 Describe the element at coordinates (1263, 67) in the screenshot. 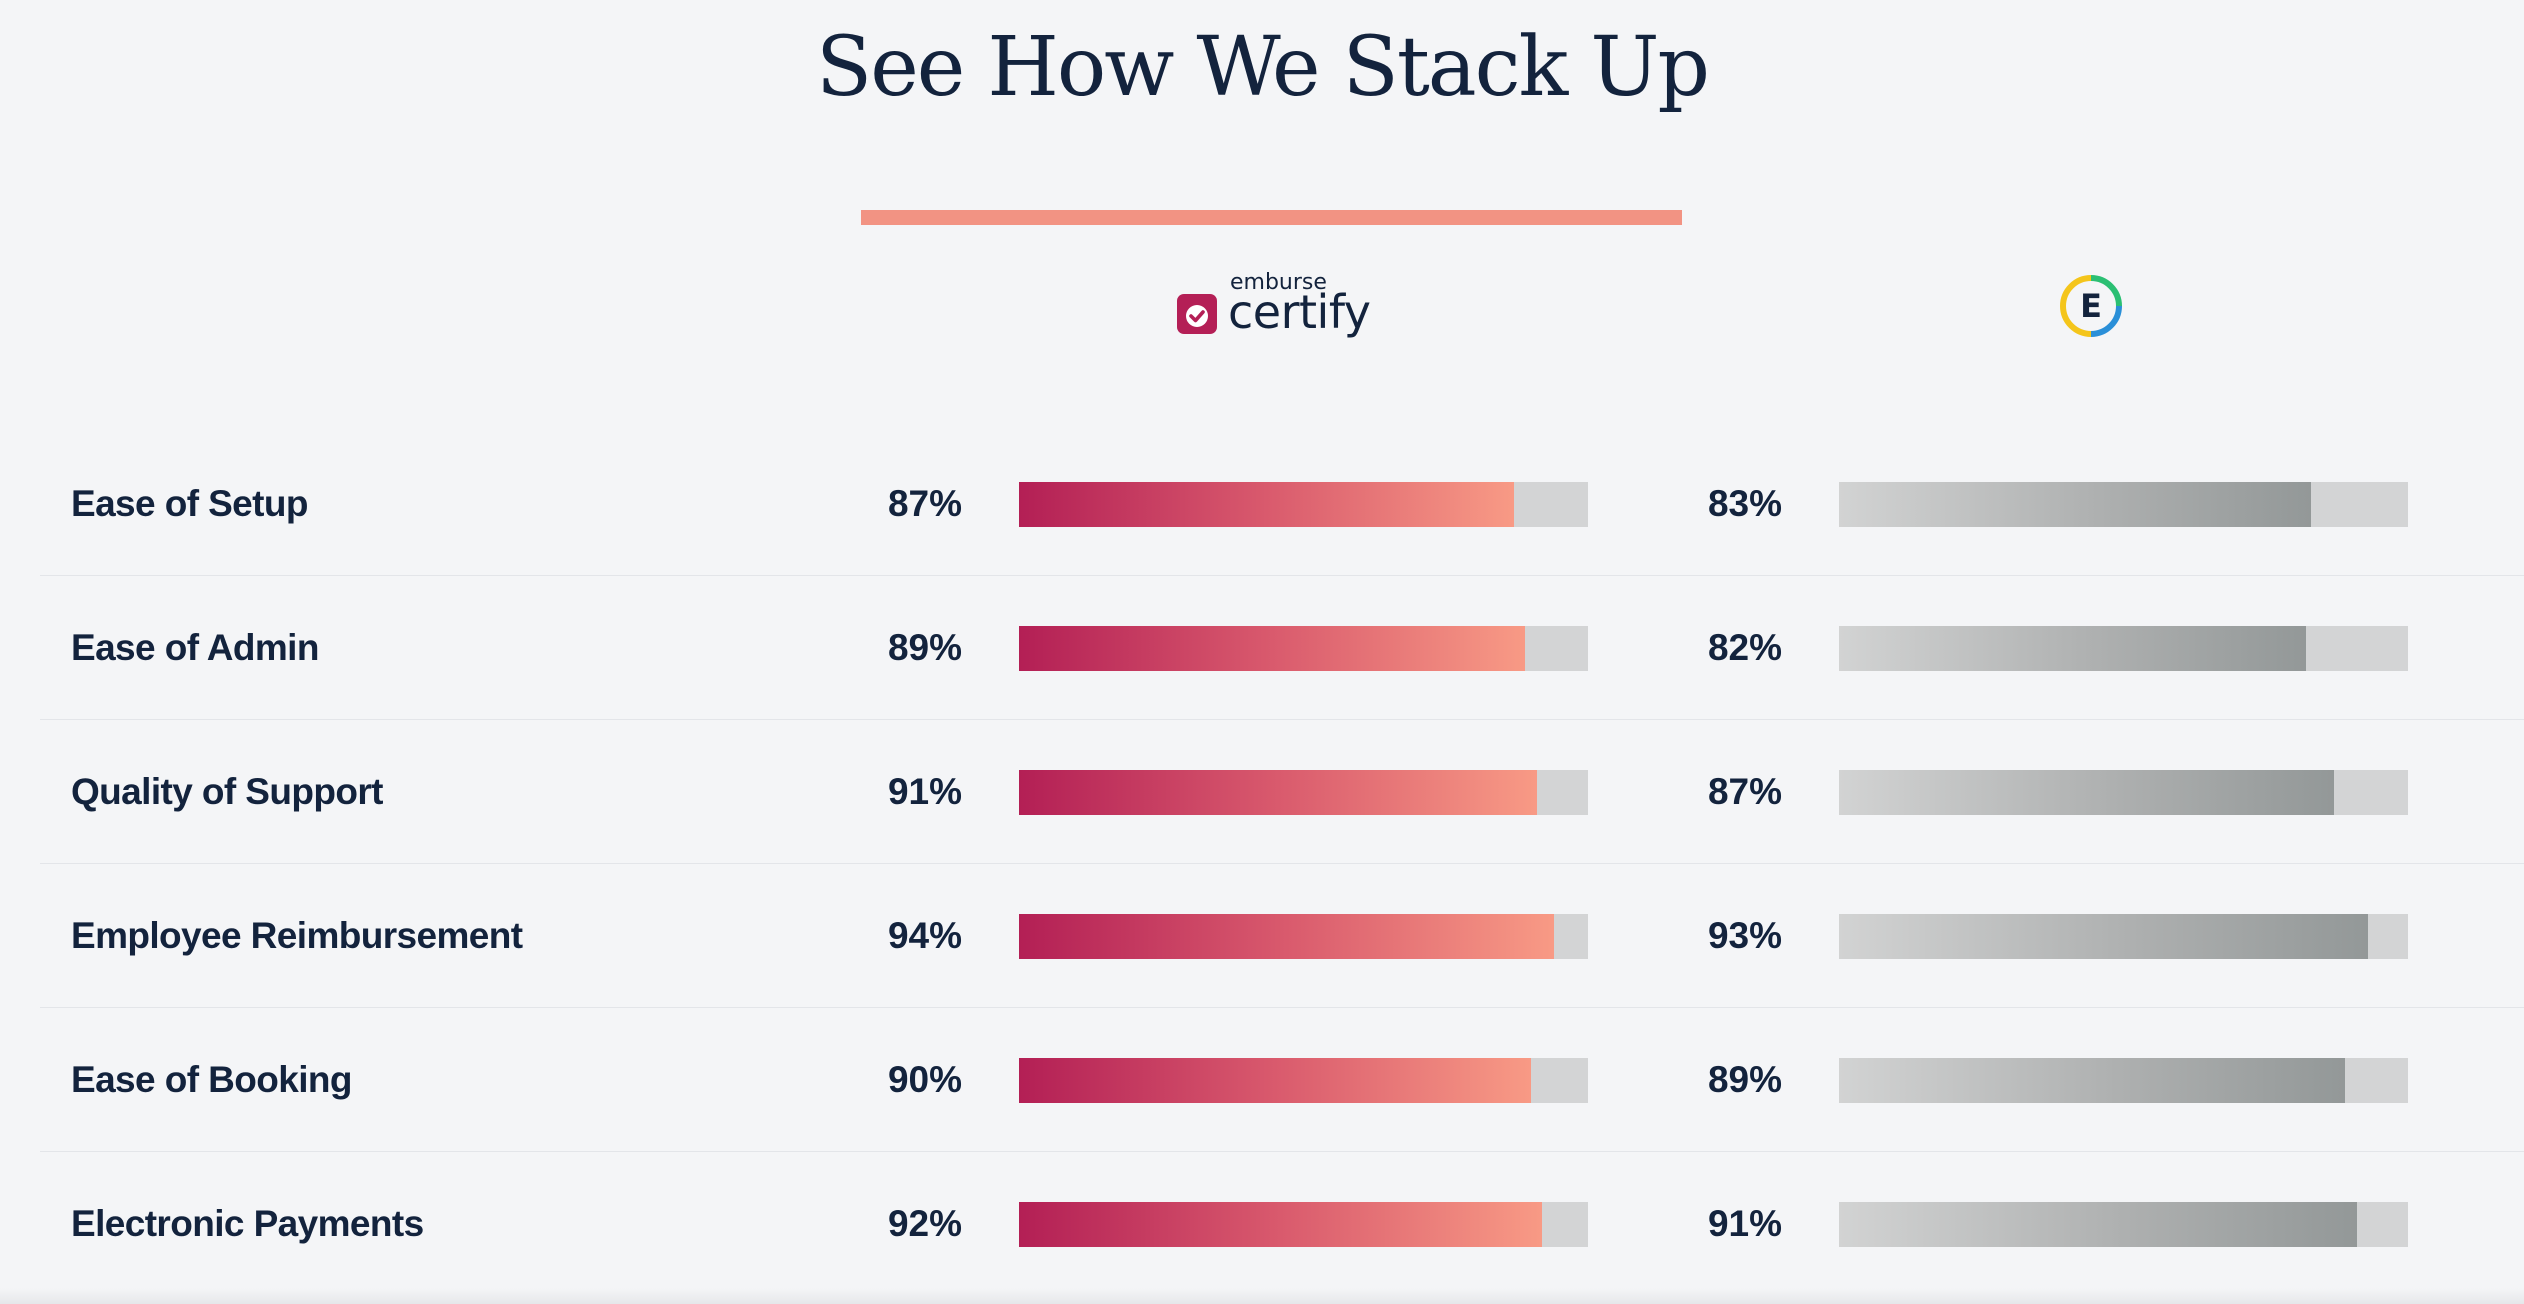

I see `page-title: See How We Stack Up` at that location.